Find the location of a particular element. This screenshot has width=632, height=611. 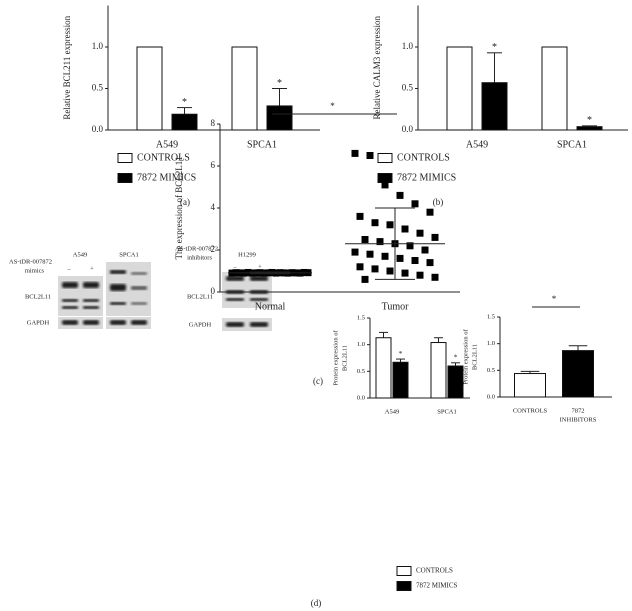

blot is located at coordinates (247, 324).